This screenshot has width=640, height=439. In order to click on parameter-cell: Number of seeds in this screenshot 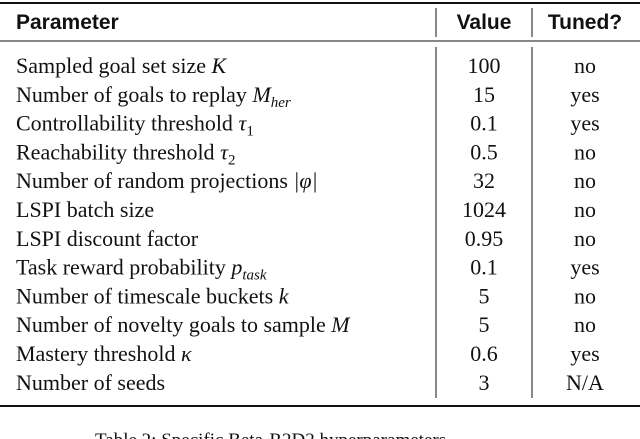, I will do `click(90, 382)`.